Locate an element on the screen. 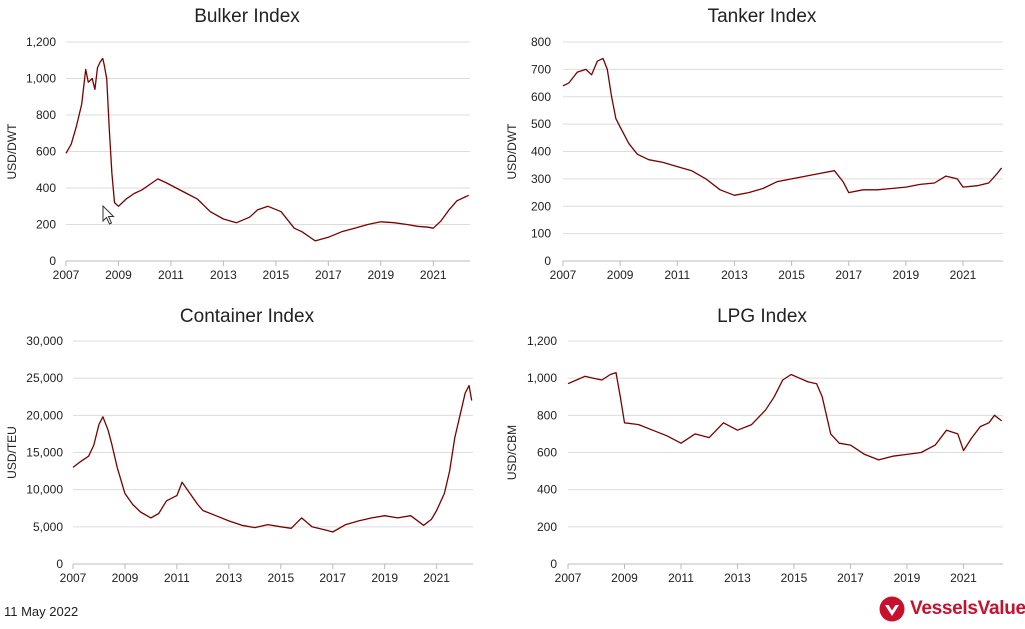  chart-title: Tanker Index is located at coordinates (762, 16).